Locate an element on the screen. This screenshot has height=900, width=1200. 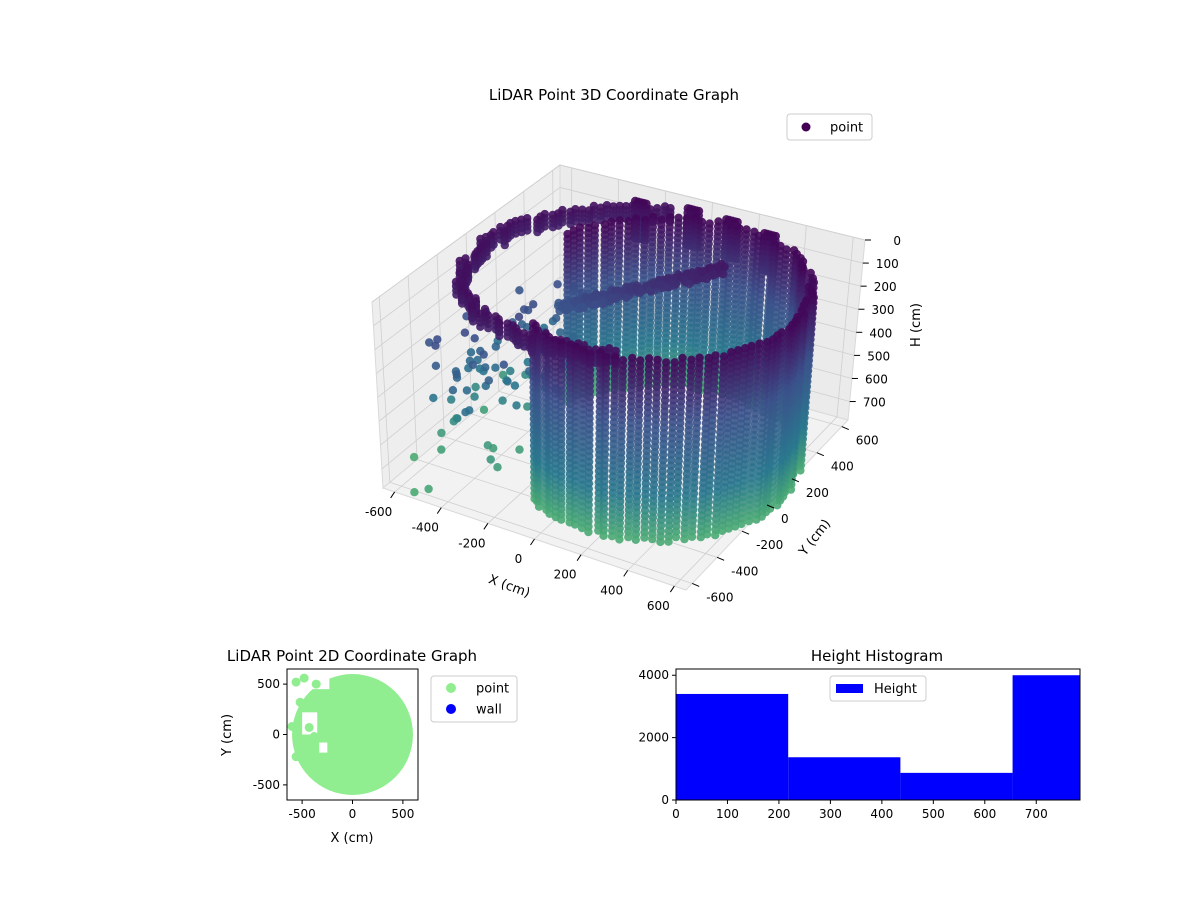
chart-3d-ytick-label: -600 is located at coordinates (719, 597).